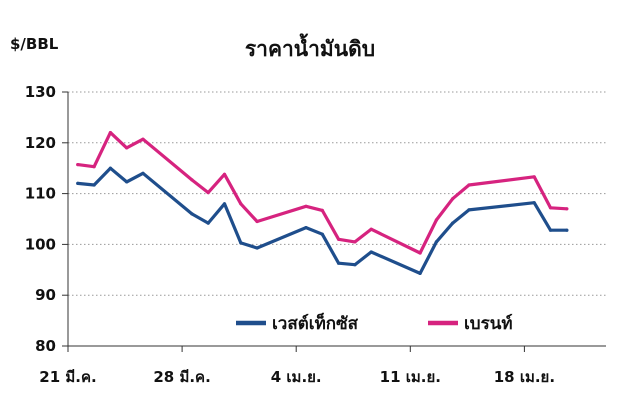 This screenshot has height=416, width=620. Describe the element at coordinates (67, 377) in the screenshot. I see `x-tick-label-0: 21 มี.ค.` at that location.